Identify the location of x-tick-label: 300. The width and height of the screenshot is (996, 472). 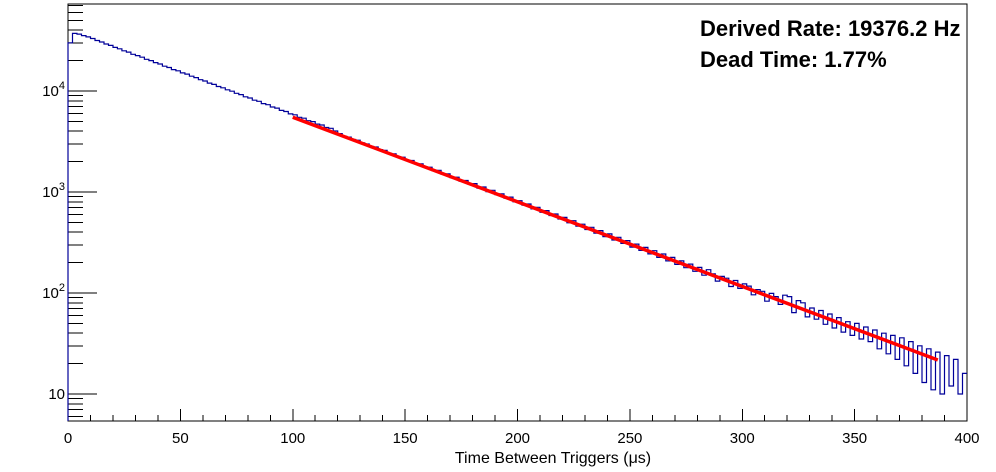
(742, 438).